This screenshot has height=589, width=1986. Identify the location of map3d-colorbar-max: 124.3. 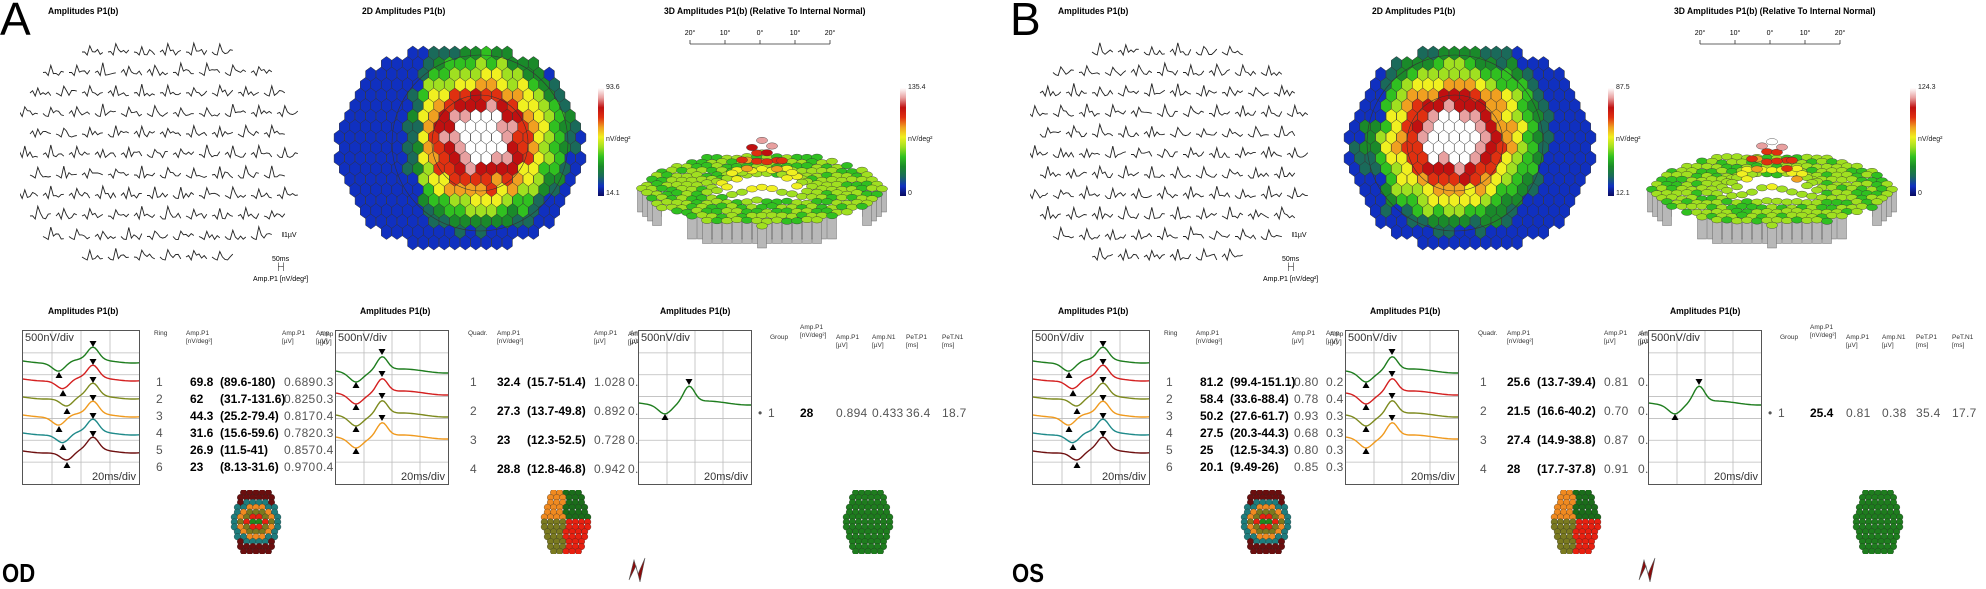
(1927, 87).